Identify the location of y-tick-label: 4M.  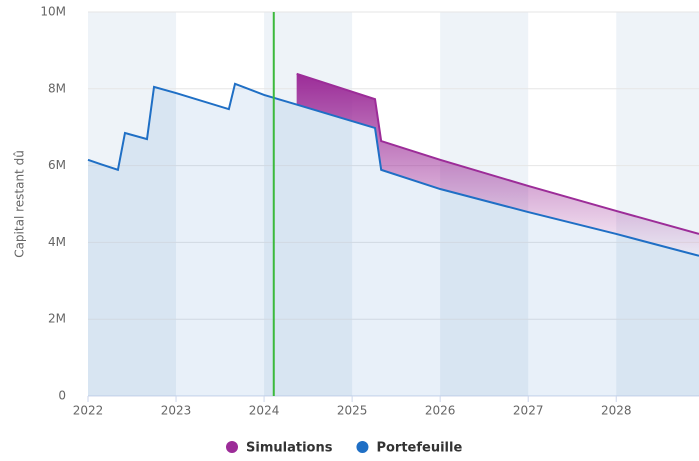
(57, 242).